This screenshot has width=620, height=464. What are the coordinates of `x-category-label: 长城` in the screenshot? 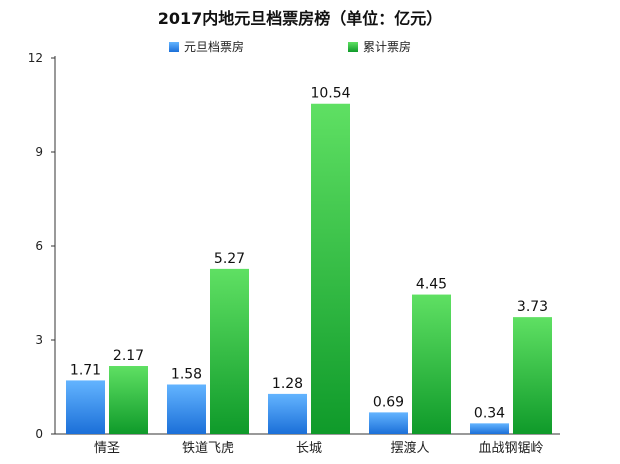 It's located at (309, 448).